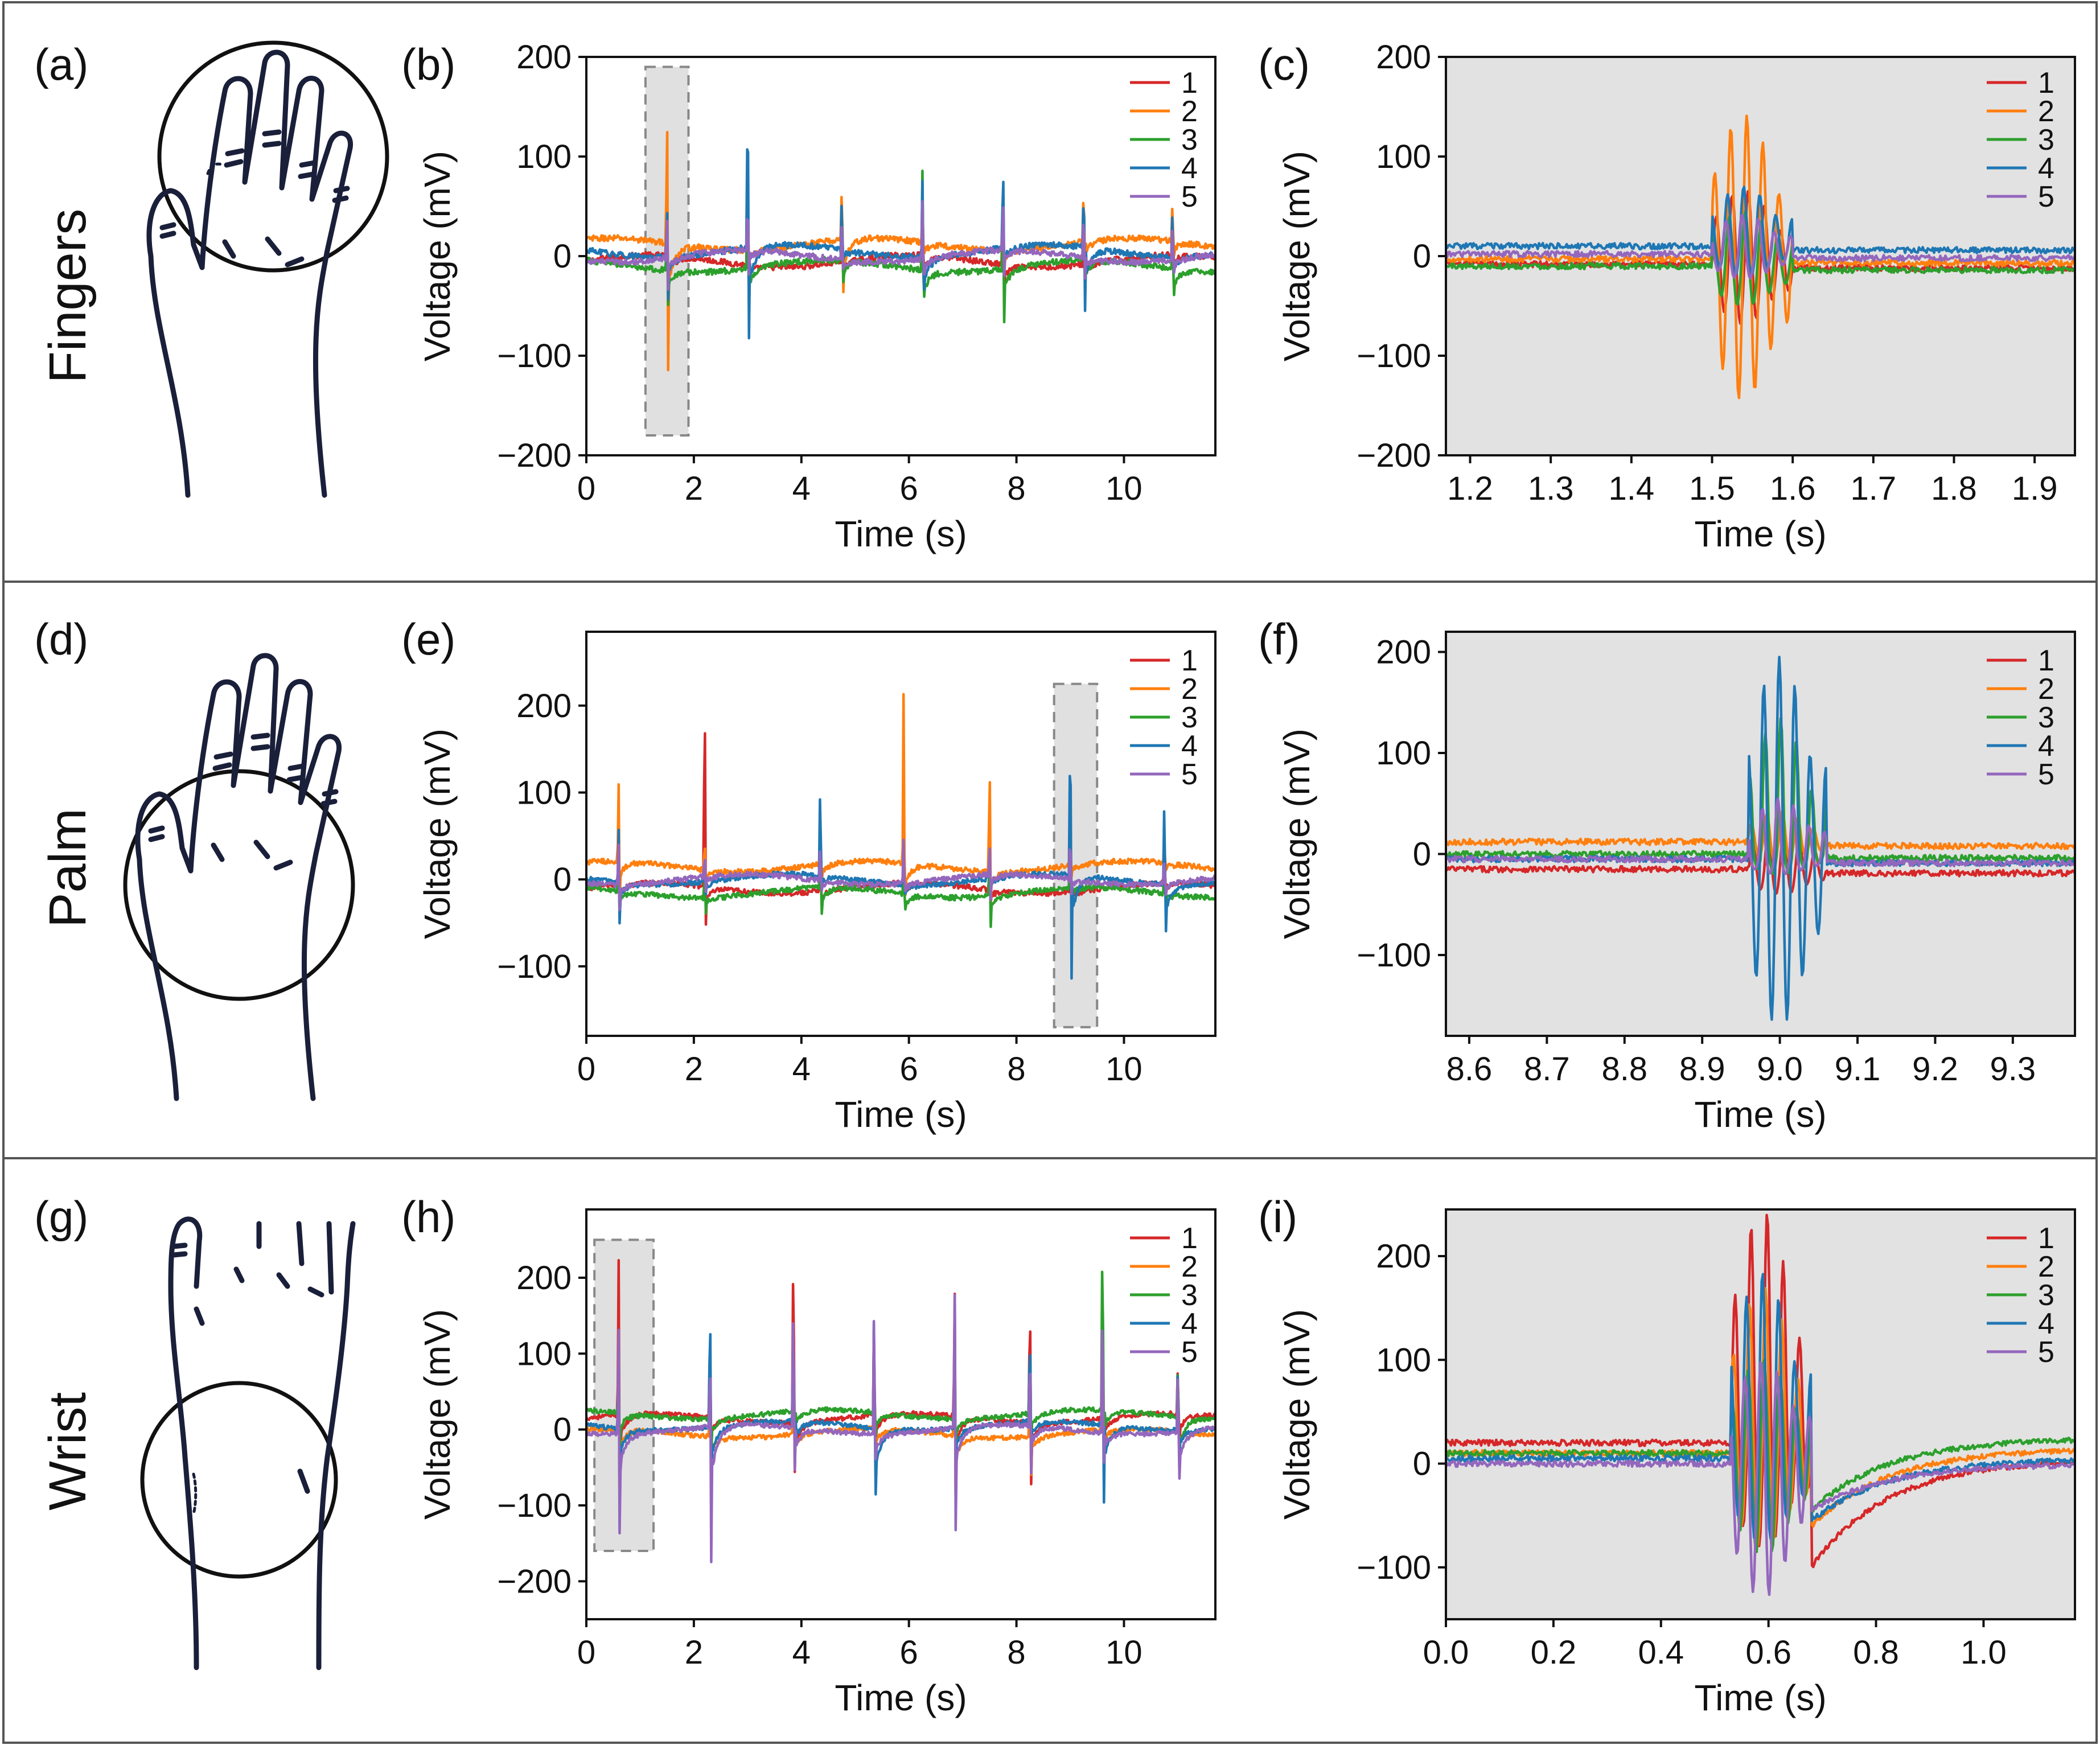  Describe the element at coordinates (61, 1217) in the screenshot. I see `panel-letter-g: (g)` at that location.